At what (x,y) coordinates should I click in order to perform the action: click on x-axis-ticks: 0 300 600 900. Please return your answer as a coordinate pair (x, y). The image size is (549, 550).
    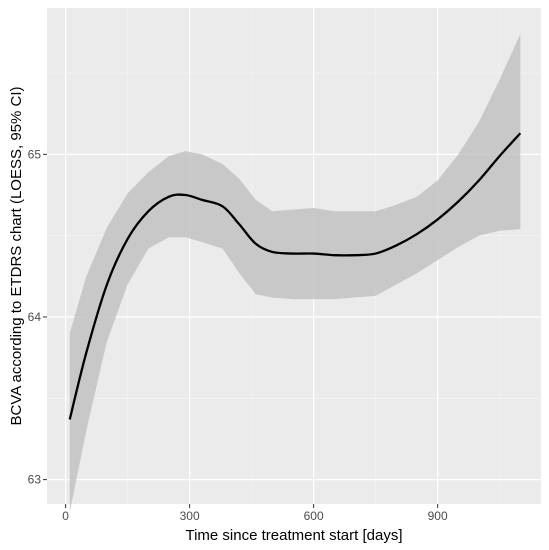
    Looking at the image, I should click on (255, 513).